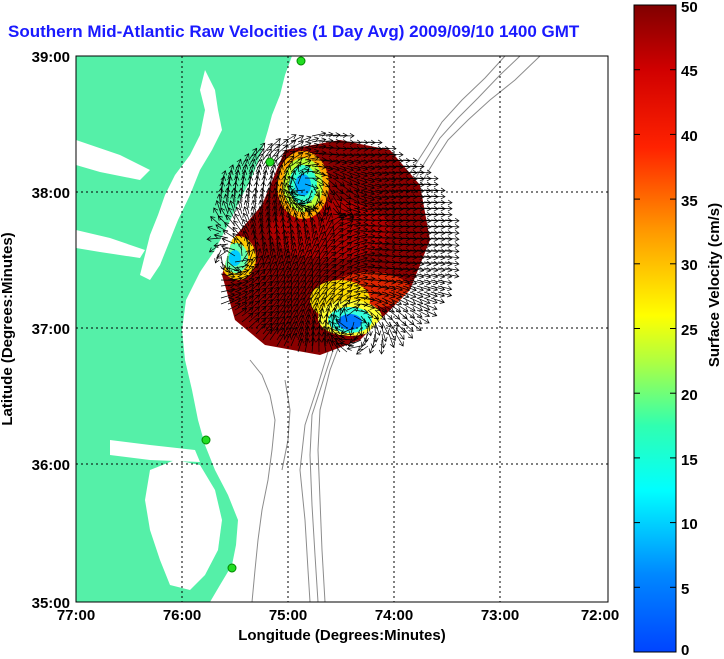  Describe the element at coordinates (288, 615) in the screenshot. I see `x-tick-label: 75:00` at that location.